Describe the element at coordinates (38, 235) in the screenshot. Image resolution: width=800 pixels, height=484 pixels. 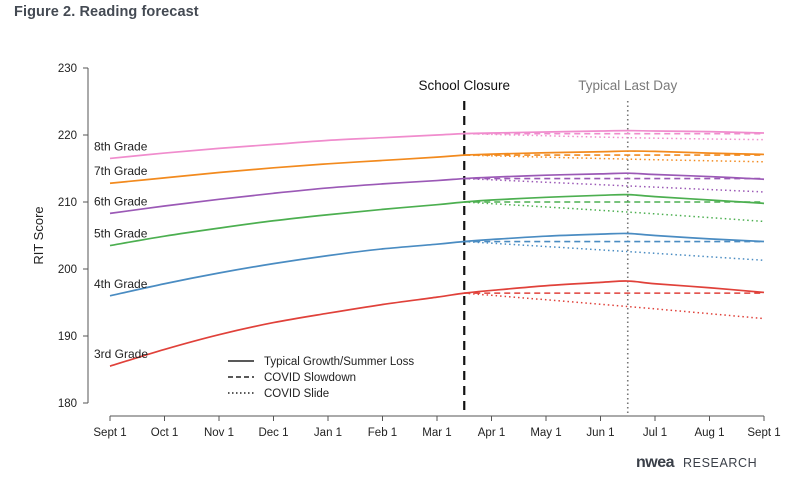
I see `y-axis-title: RIT Score` at that location.